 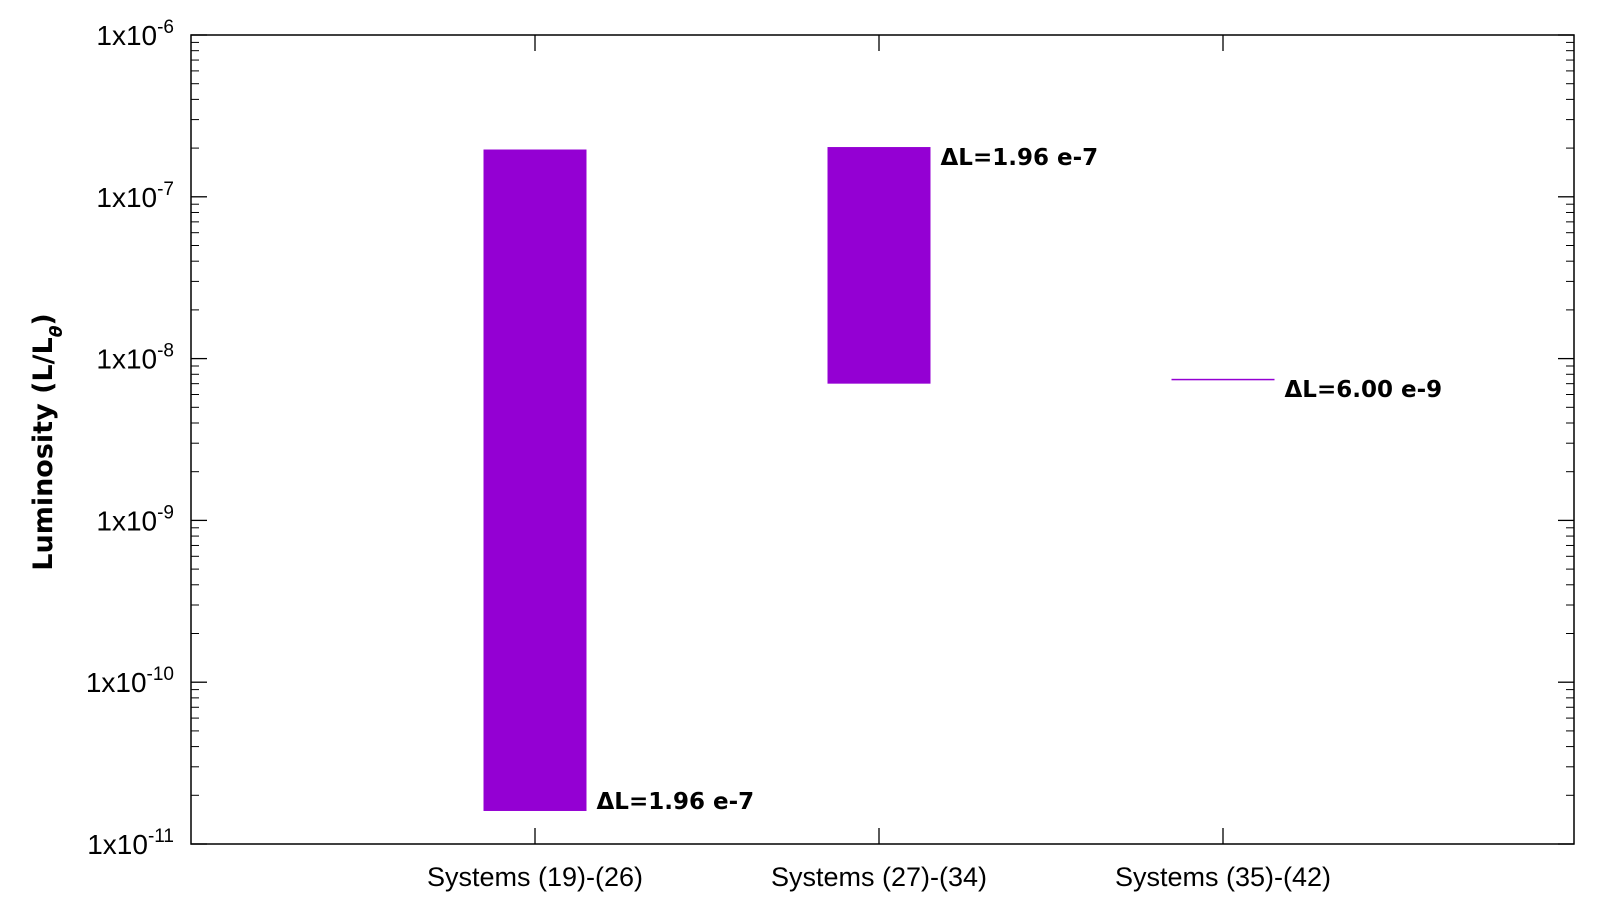 I want to click on y-tick-label: 1x10⁻⁷, so click(x=135, y=196).